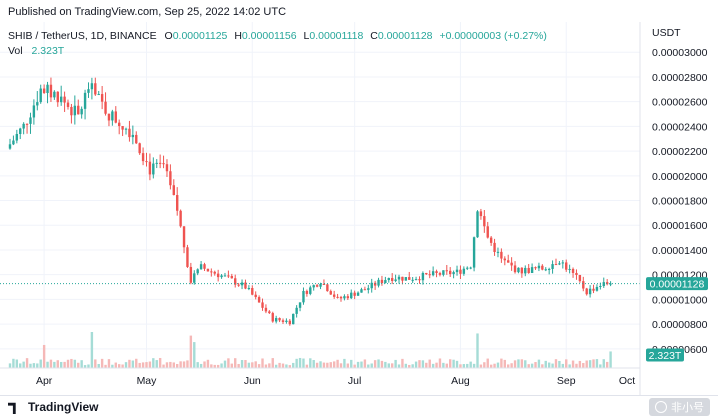  Describe the element at coordinates (335, 381) in the screenshot. I see `time-axis-ticks: Apr May Jun Jul Aug Sep Oct` at that location.